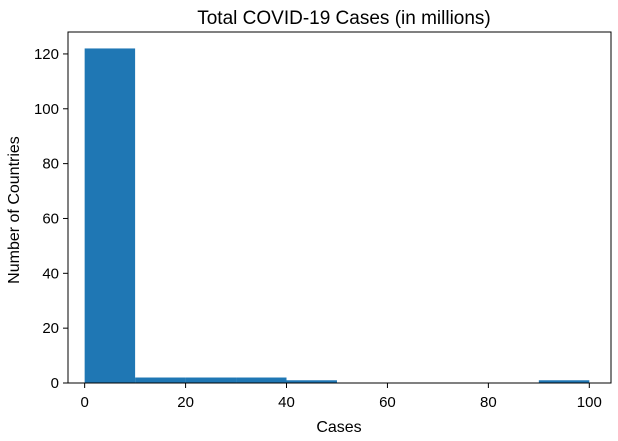 Image resolution: width=618 pixels, height=441 pixels. Describe the element at coordinates (185, 402) in the screenshot. I see `x-tick-label: 20` at that location.